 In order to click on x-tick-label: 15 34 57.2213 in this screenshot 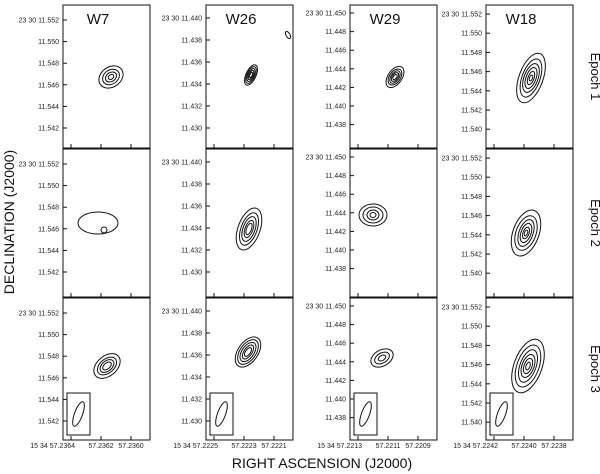, I will do `click(339, 446)`.